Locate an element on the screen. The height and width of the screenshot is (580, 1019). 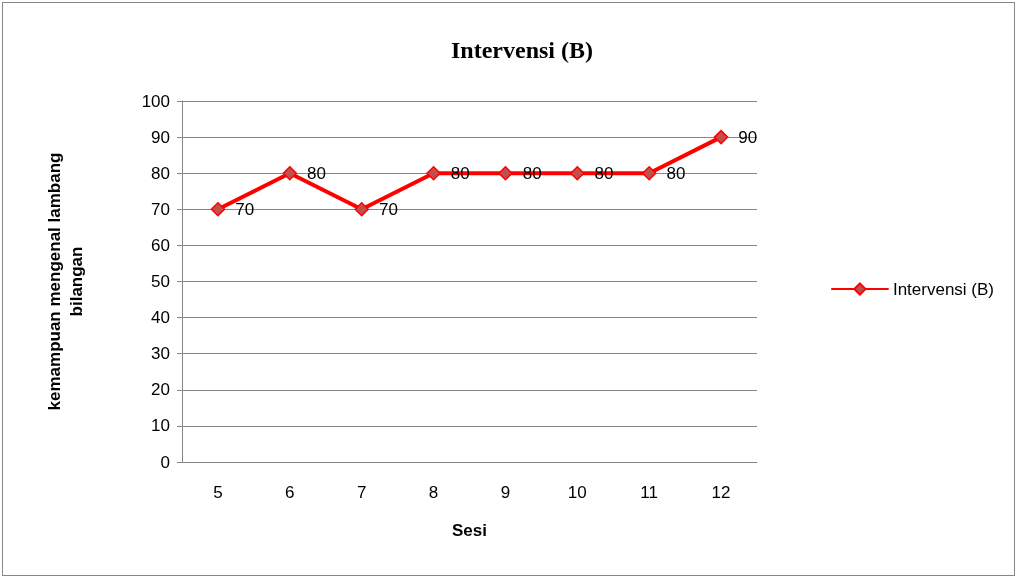
y-tick-label: 20 is located at coordinates (160, 390).